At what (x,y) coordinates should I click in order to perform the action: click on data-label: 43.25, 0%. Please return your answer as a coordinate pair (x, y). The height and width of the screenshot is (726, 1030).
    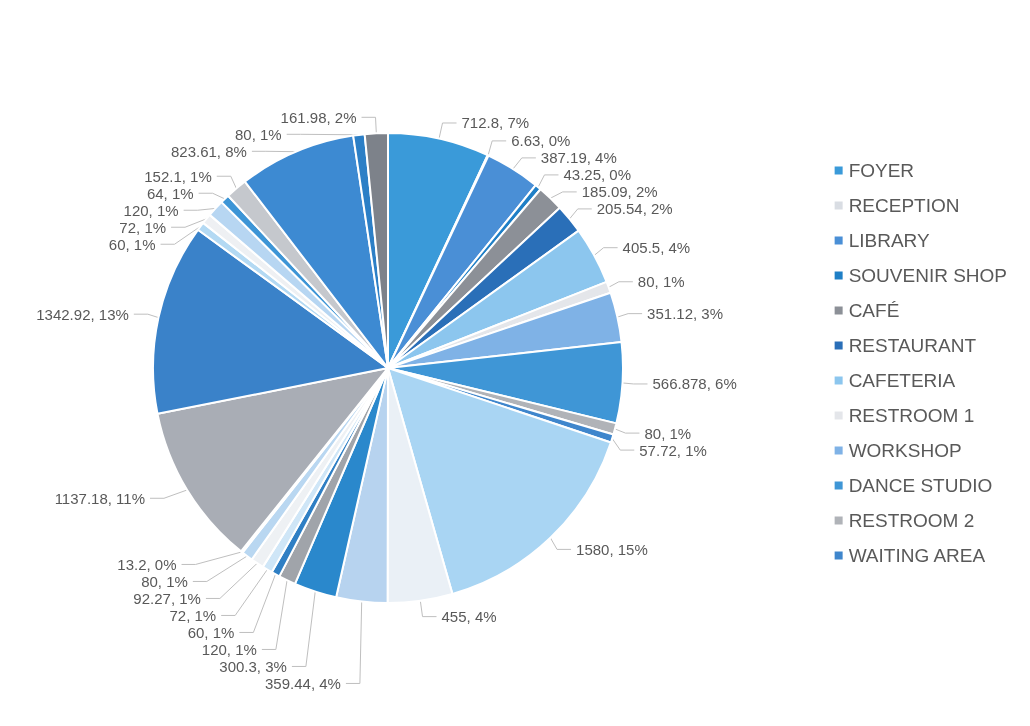
    Looking at the image, I should click on (597, 175).